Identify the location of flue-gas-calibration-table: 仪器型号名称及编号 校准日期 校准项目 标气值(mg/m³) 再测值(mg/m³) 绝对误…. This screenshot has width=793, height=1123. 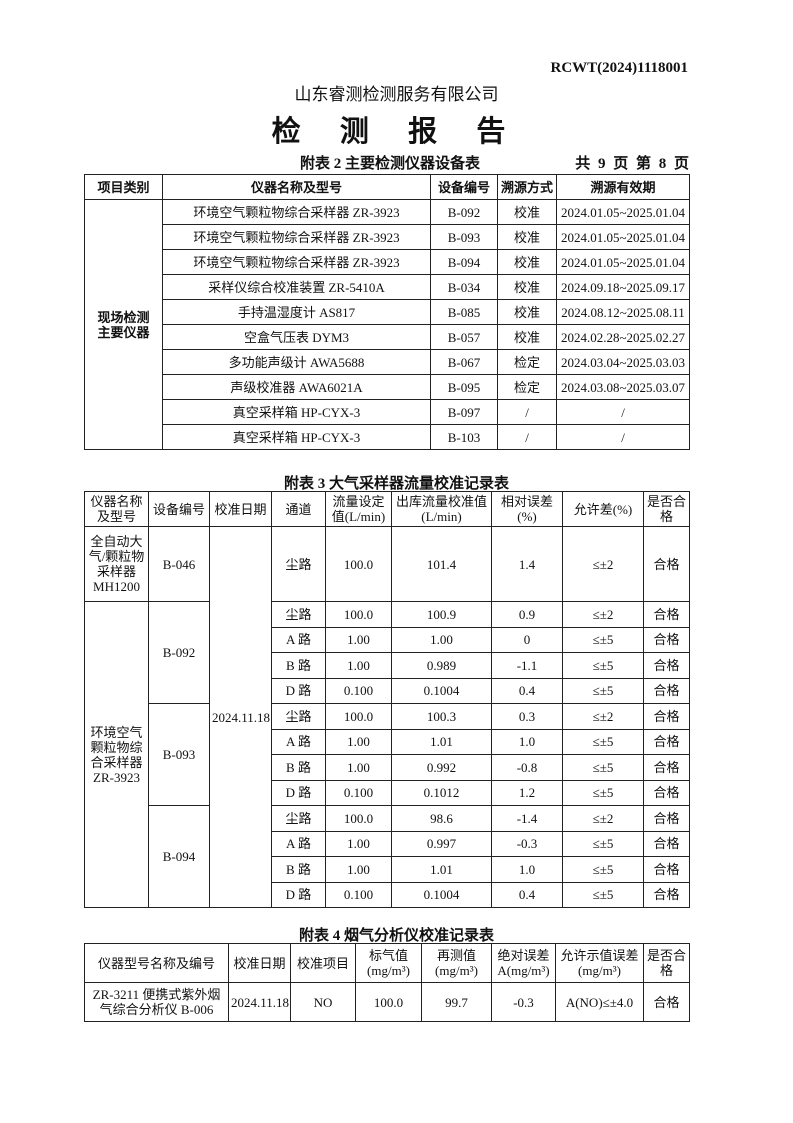
(387, 982).